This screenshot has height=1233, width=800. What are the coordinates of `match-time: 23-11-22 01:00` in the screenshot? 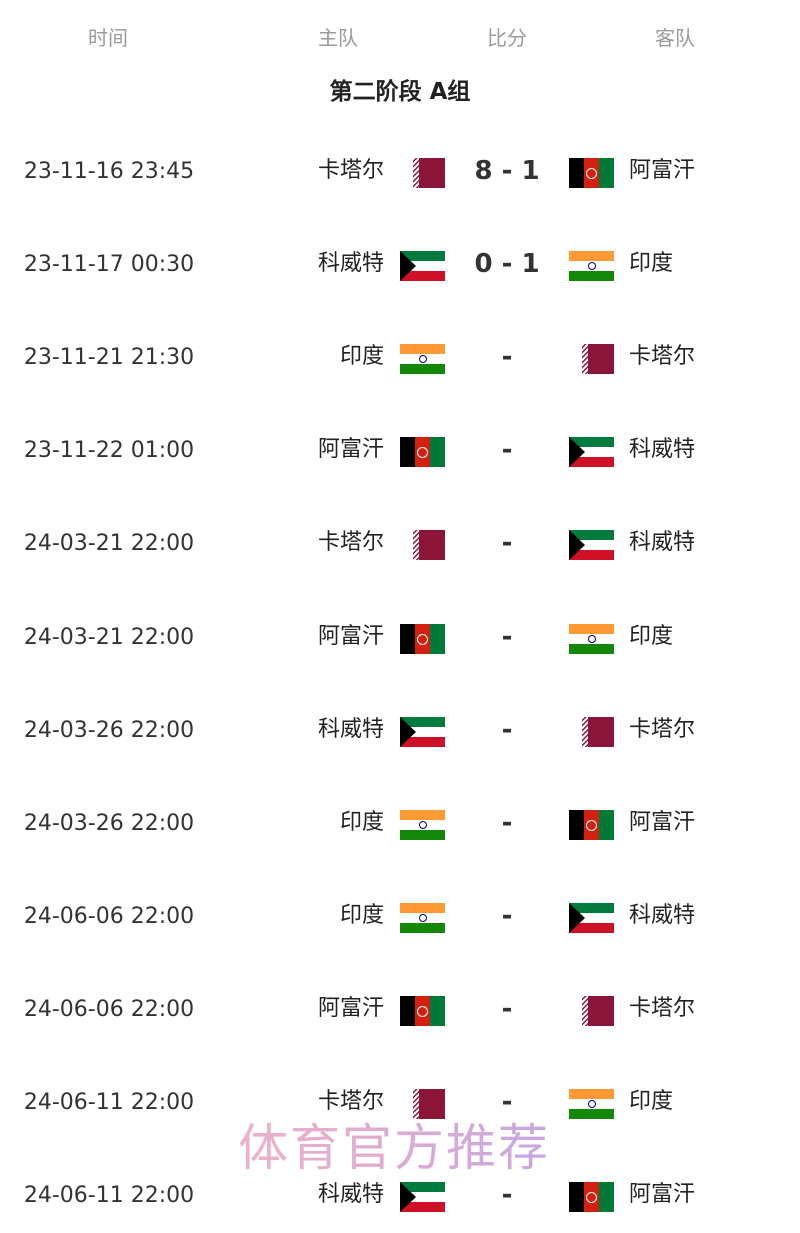 It's located at (109, 451).